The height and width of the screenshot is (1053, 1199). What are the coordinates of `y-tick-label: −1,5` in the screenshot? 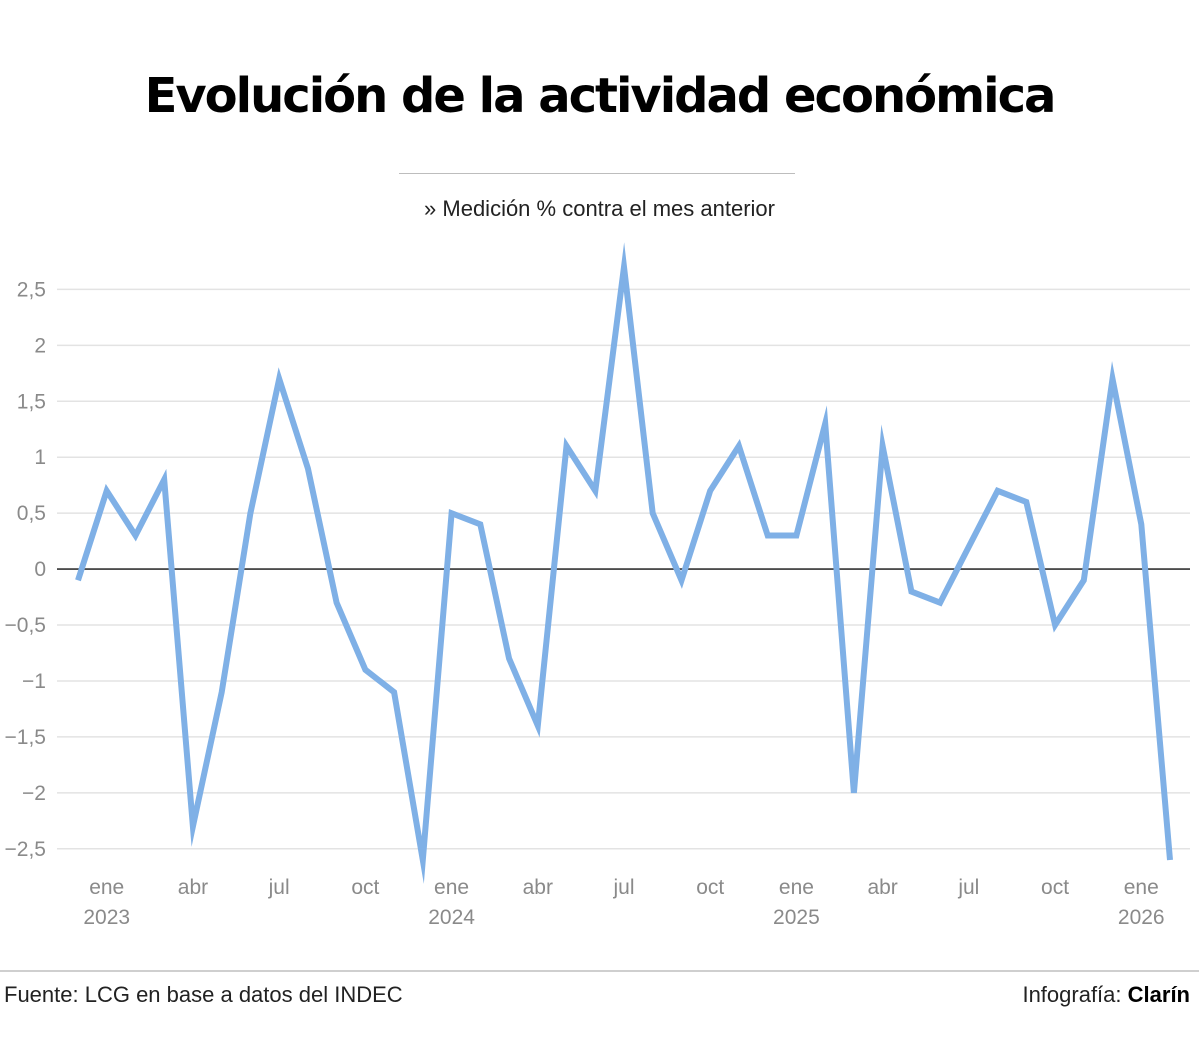 It's located at (25, 737).